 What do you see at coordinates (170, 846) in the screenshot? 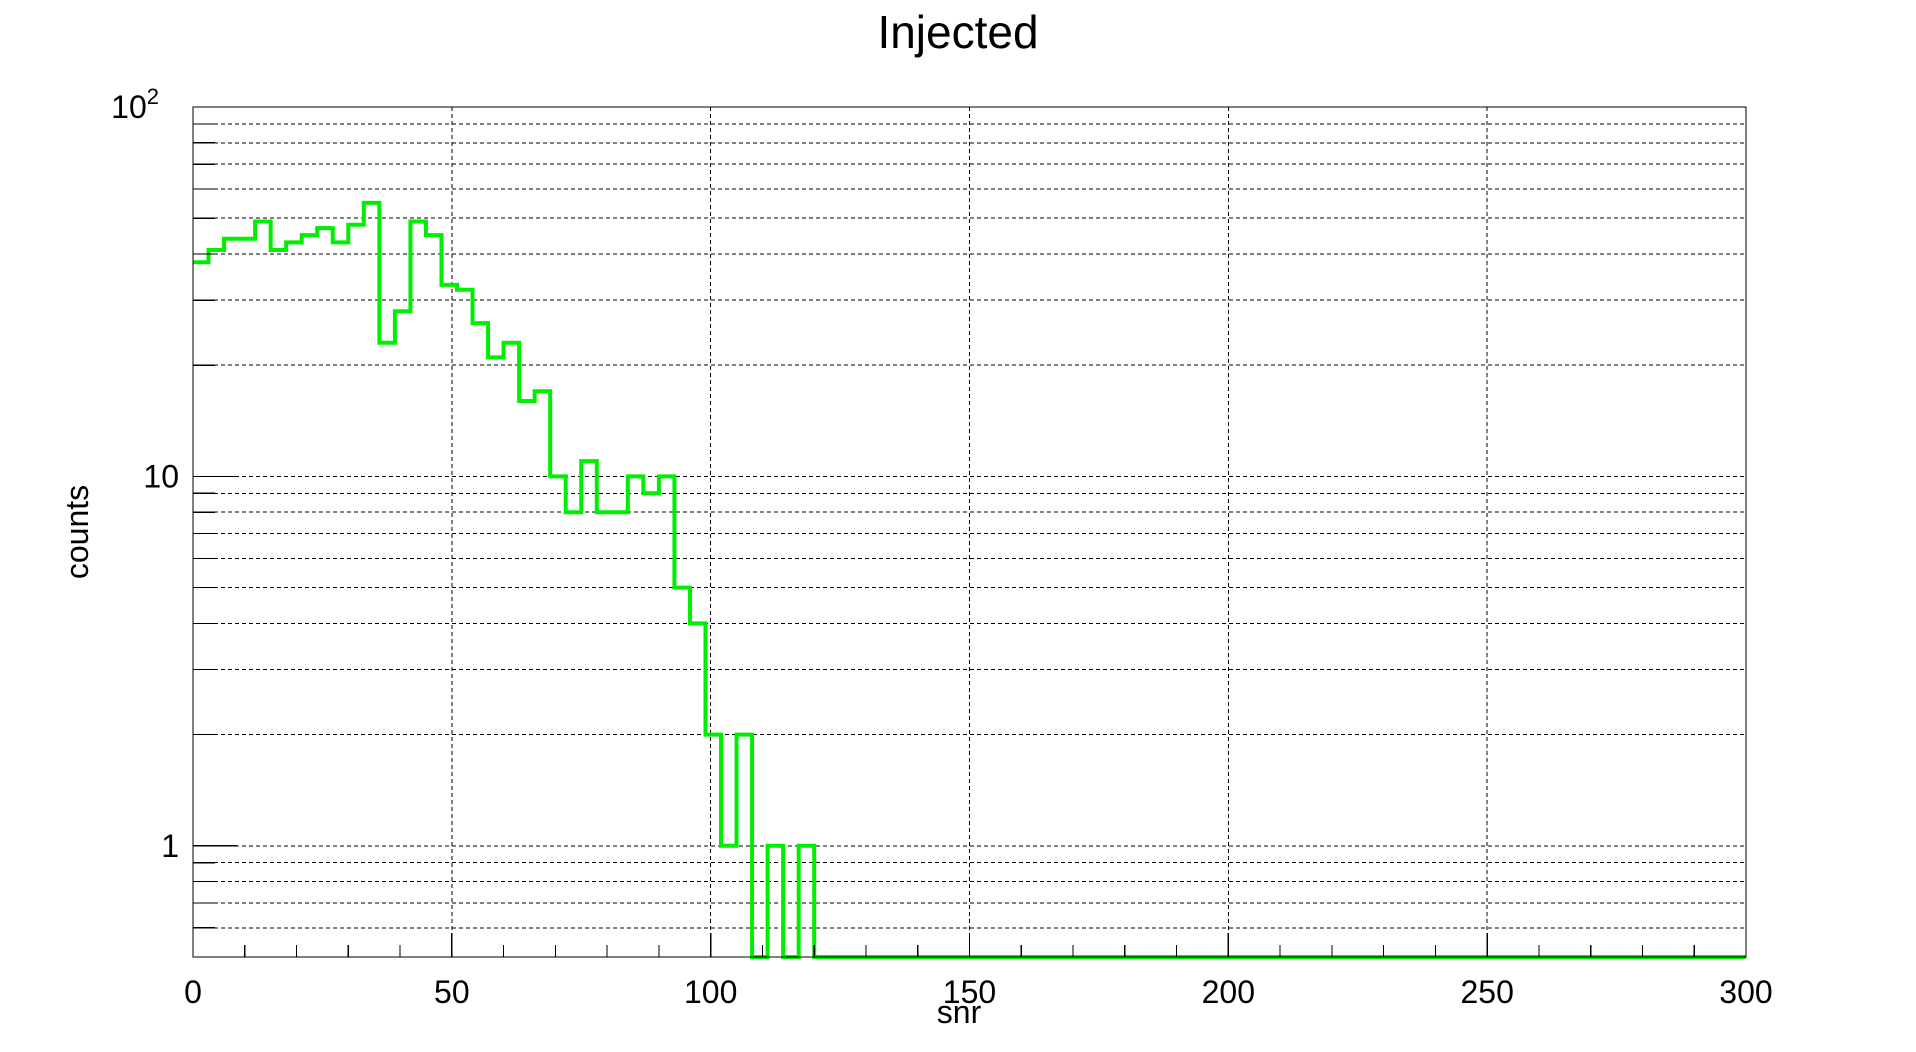
I see `y-tick-label: 1` at bounding box center [170, 846].